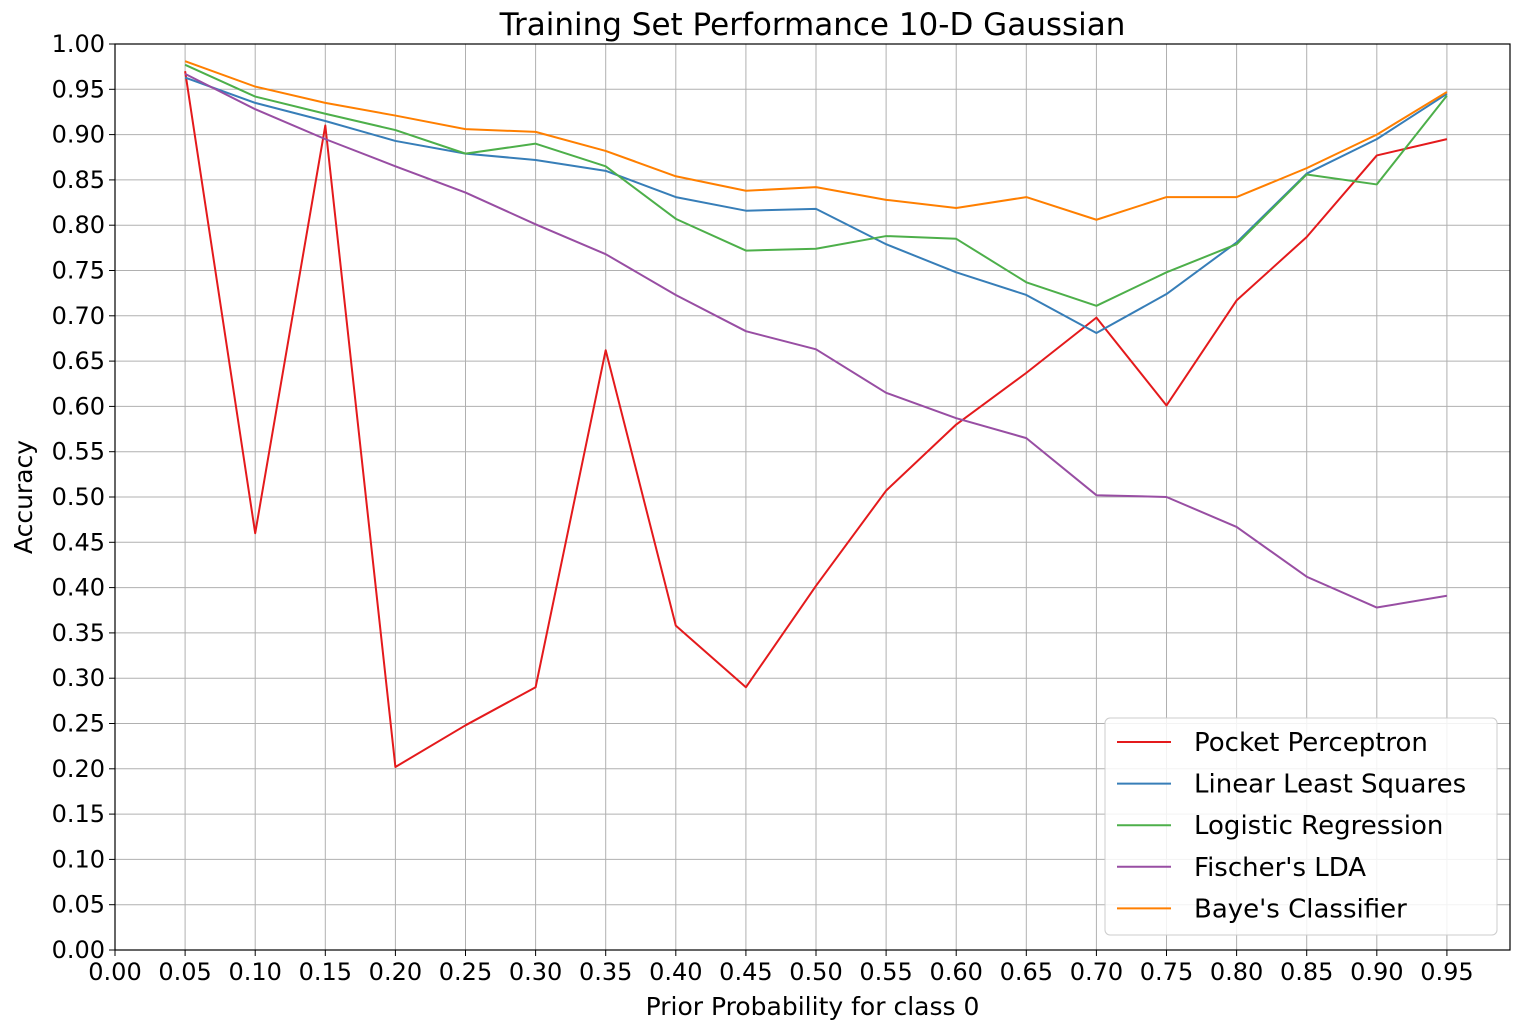  What do you see at coordinates (816, 140) in the screenshot?
I see `series-line-baye-s-classifier` at bounding box center [816, 140].